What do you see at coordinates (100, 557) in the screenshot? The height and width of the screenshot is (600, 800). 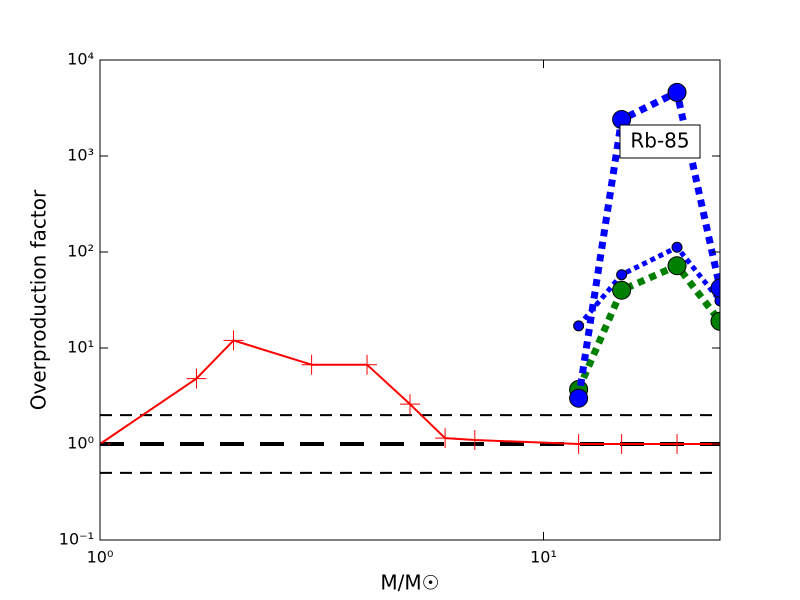 I see `x-tick-label: 10⁰` at bounding box center [100, 557].